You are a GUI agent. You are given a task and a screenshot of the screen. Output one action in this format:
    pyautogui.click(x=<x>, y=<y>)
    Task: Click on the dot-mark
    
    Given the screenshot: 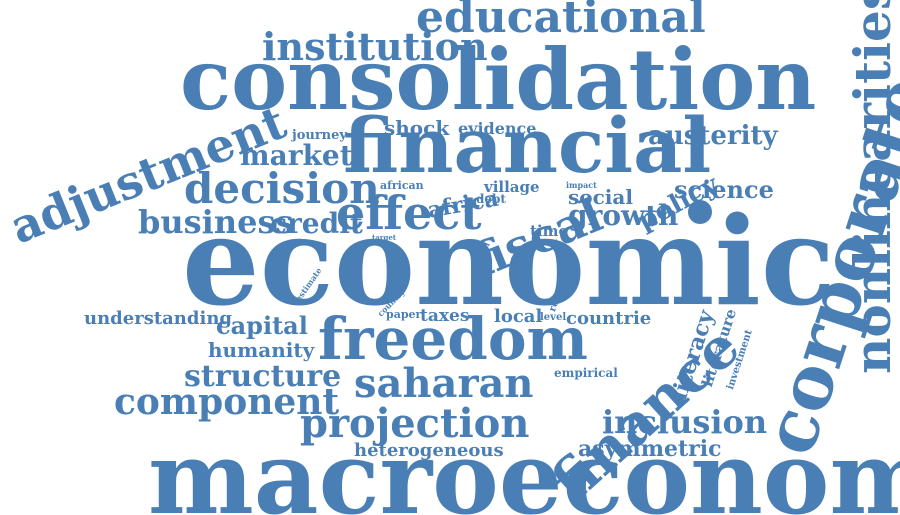 What is the action you would take?
    pyautogui.click(x=700, y=212)
    